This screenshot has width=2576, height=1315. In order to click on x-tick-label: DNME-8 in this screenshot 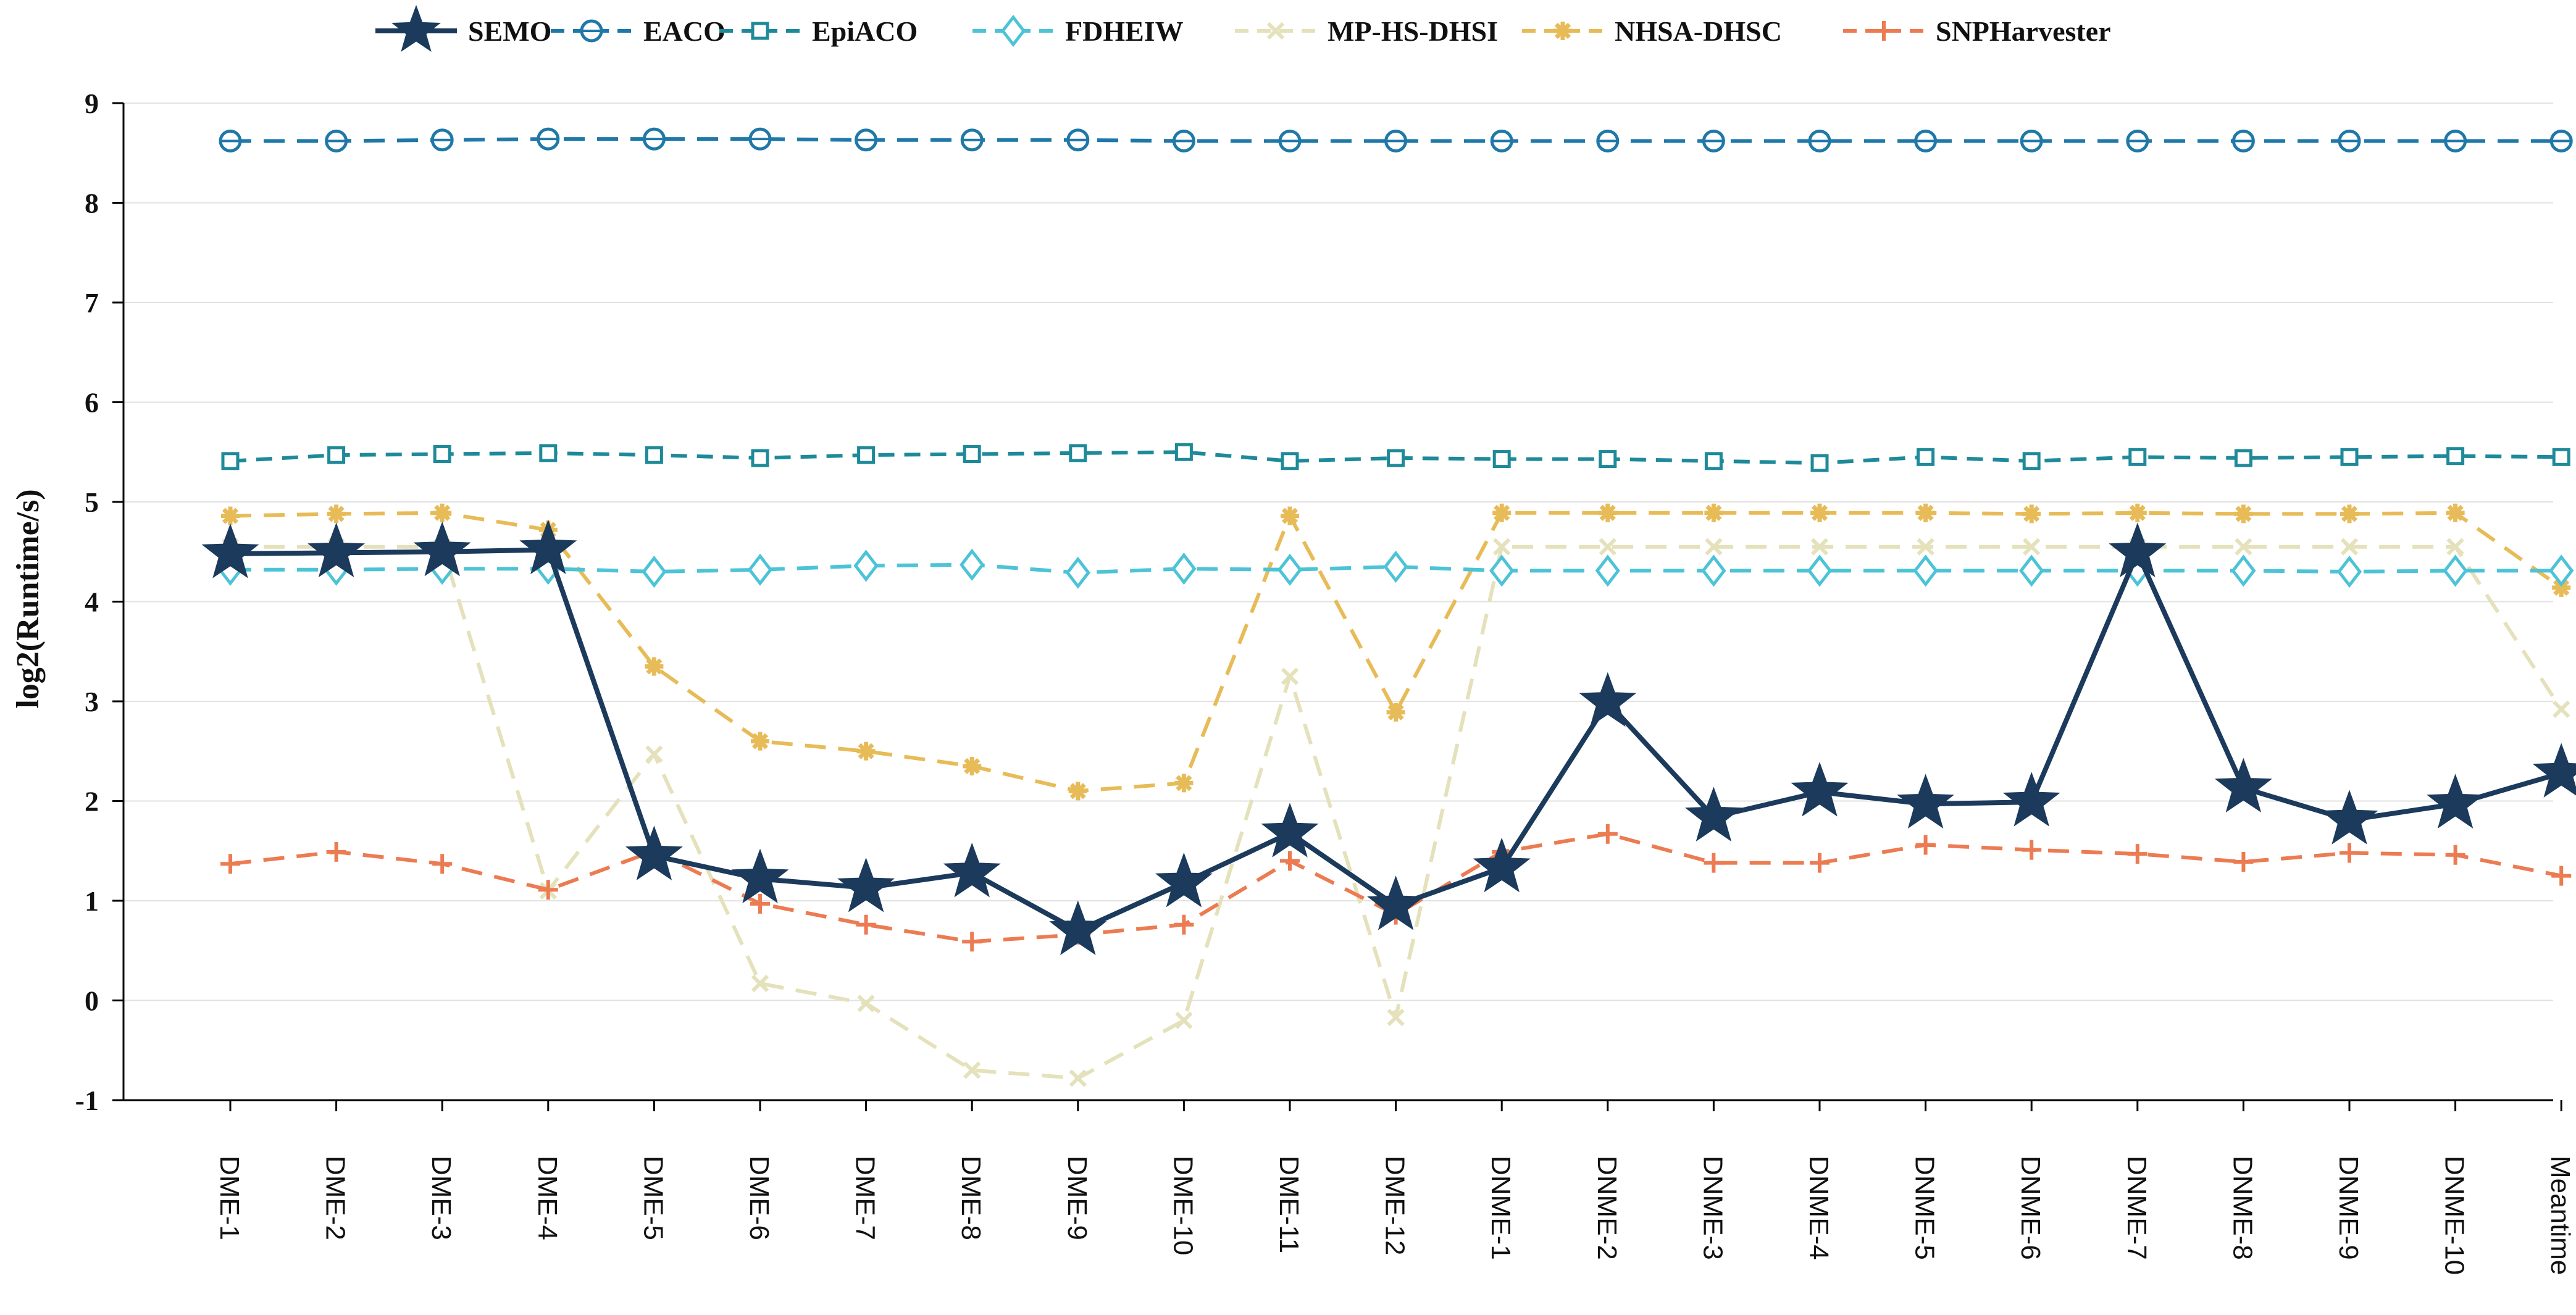, I will do `click(2242, 1208)`.